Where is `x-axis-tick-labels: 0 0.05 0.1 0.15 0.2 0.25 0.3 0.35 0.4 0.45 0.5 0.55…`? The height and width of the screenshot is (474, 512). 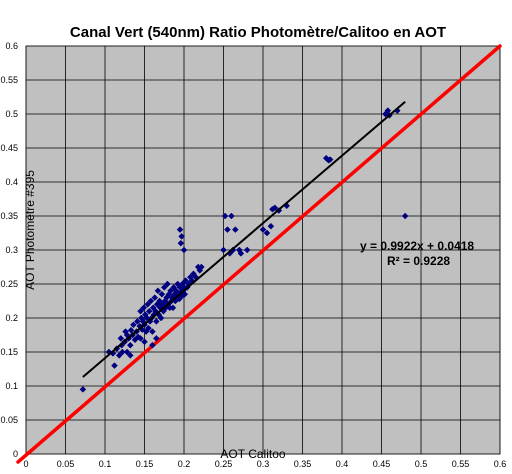 x-axis-tick-labels: 0 0.05 0.1 0.15 0.2 0.25 0.3 0.35 0.4 0.45 0.5 0.55… is located at coordinates (264, 464).